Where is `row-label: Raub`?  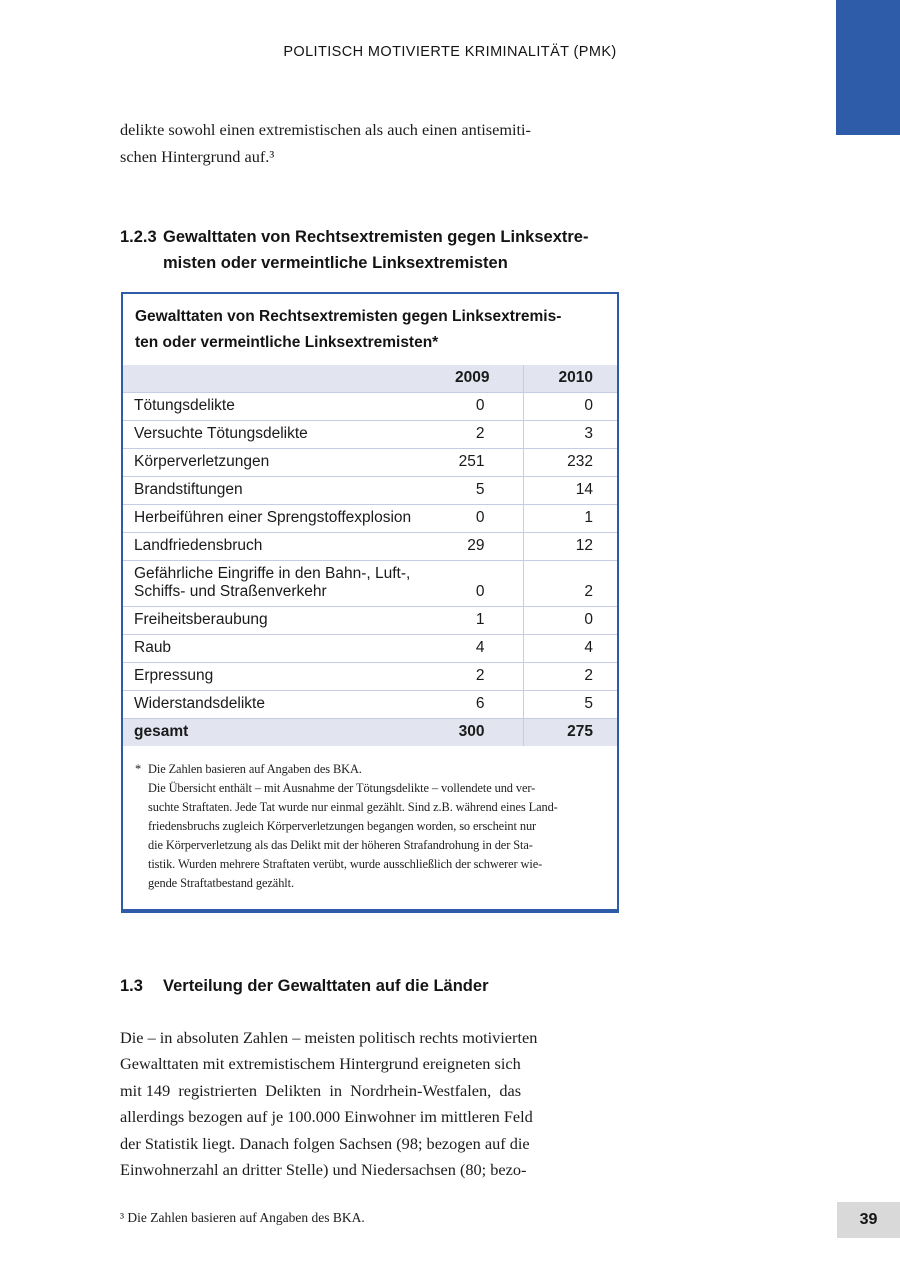 row-label: Raub is located at coordinates (289, 648).